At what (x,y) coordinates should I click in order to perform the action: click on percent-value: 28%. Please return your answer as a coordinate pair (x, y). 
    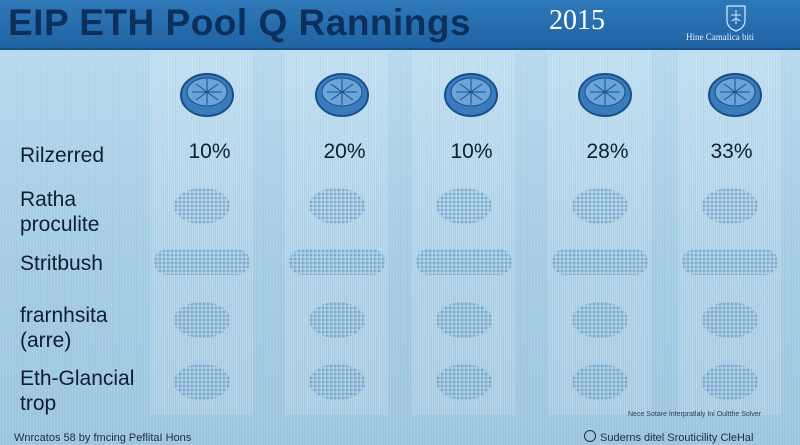
    Looking at the image, I should click on (607, 151).